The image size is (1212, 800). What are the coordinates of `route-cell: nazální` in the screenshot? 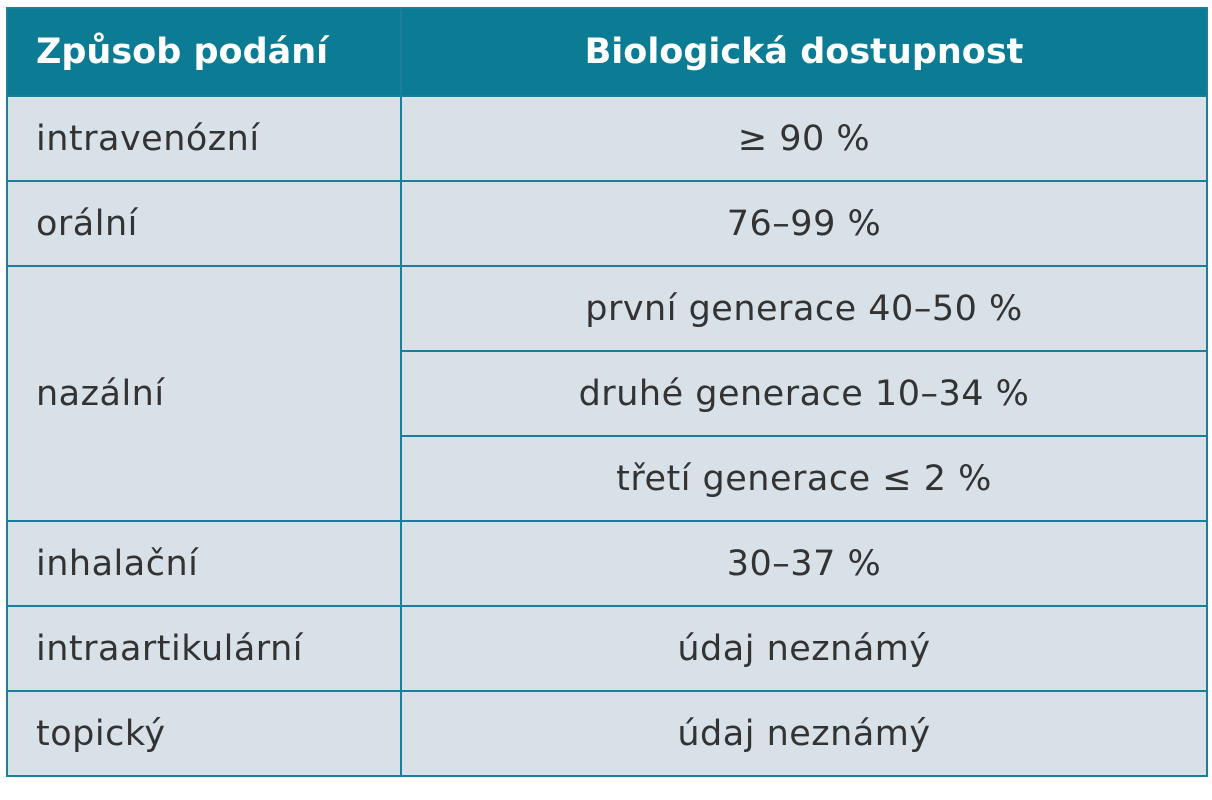 It's located at (204, 393).